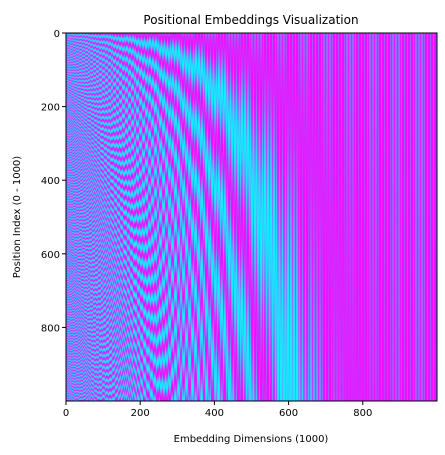  I want to click on x-axis-label: Embedding Dimensions (1000), so click(251, 439).